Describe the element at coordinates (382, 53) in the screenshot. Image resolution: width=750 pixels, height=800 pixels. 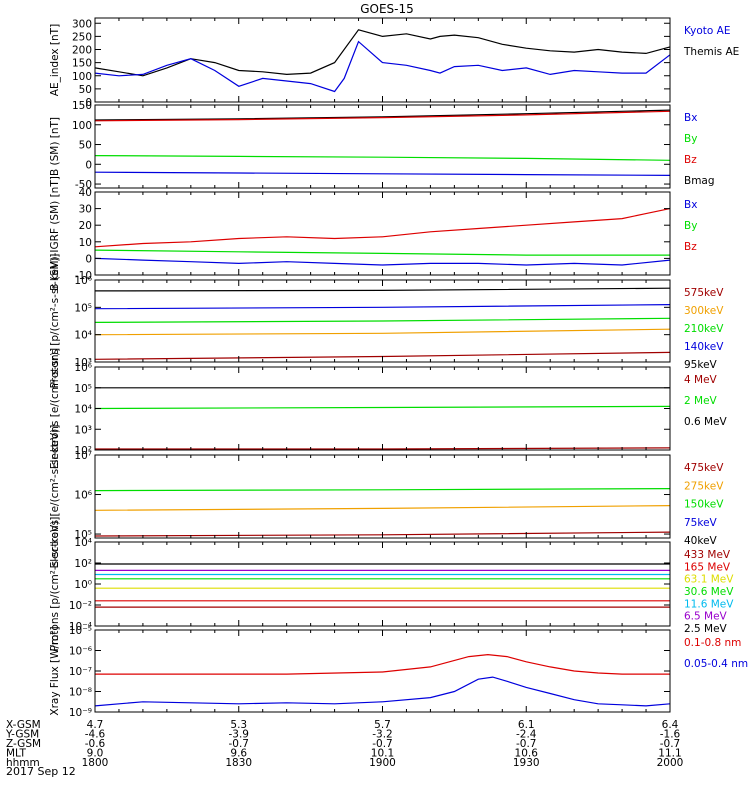
I see `series-line-themis-ae` at that location.